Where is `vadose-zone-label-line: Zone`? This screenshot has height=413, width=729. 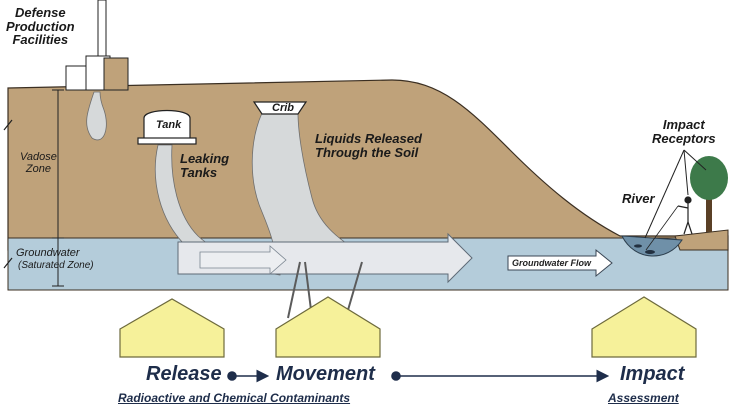 vadose-zone-label-line: Zone is located at coordinates (38, 168).